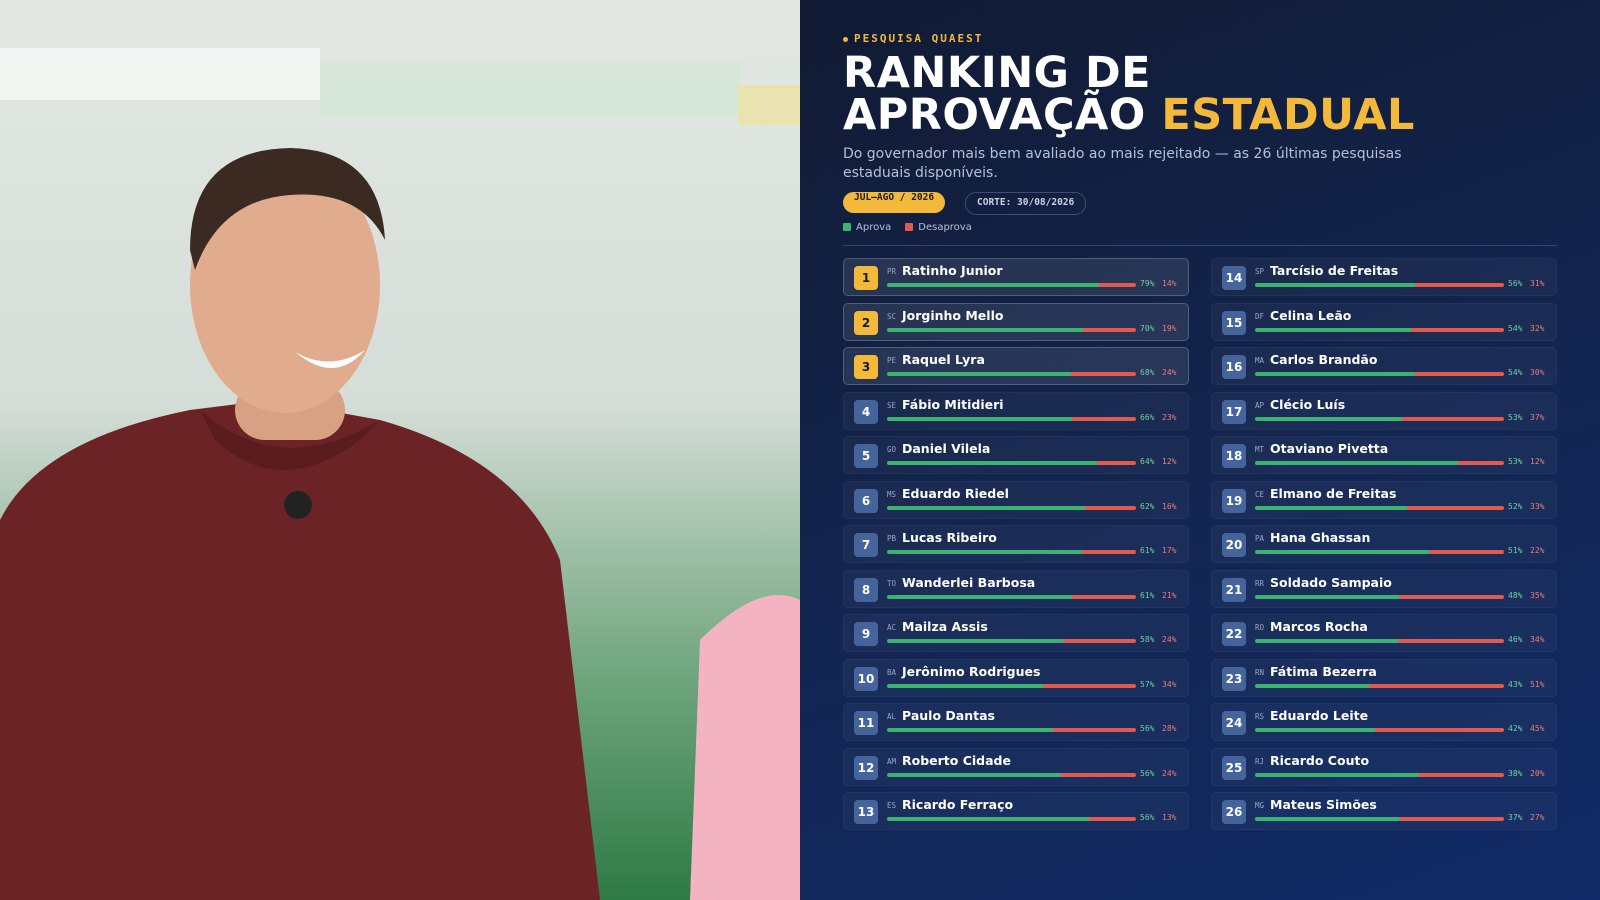 This screenshot has width=1600, height=900. I want to click on cutoff-pill: CORTE: 30/08/2026, so click(1026, 203).